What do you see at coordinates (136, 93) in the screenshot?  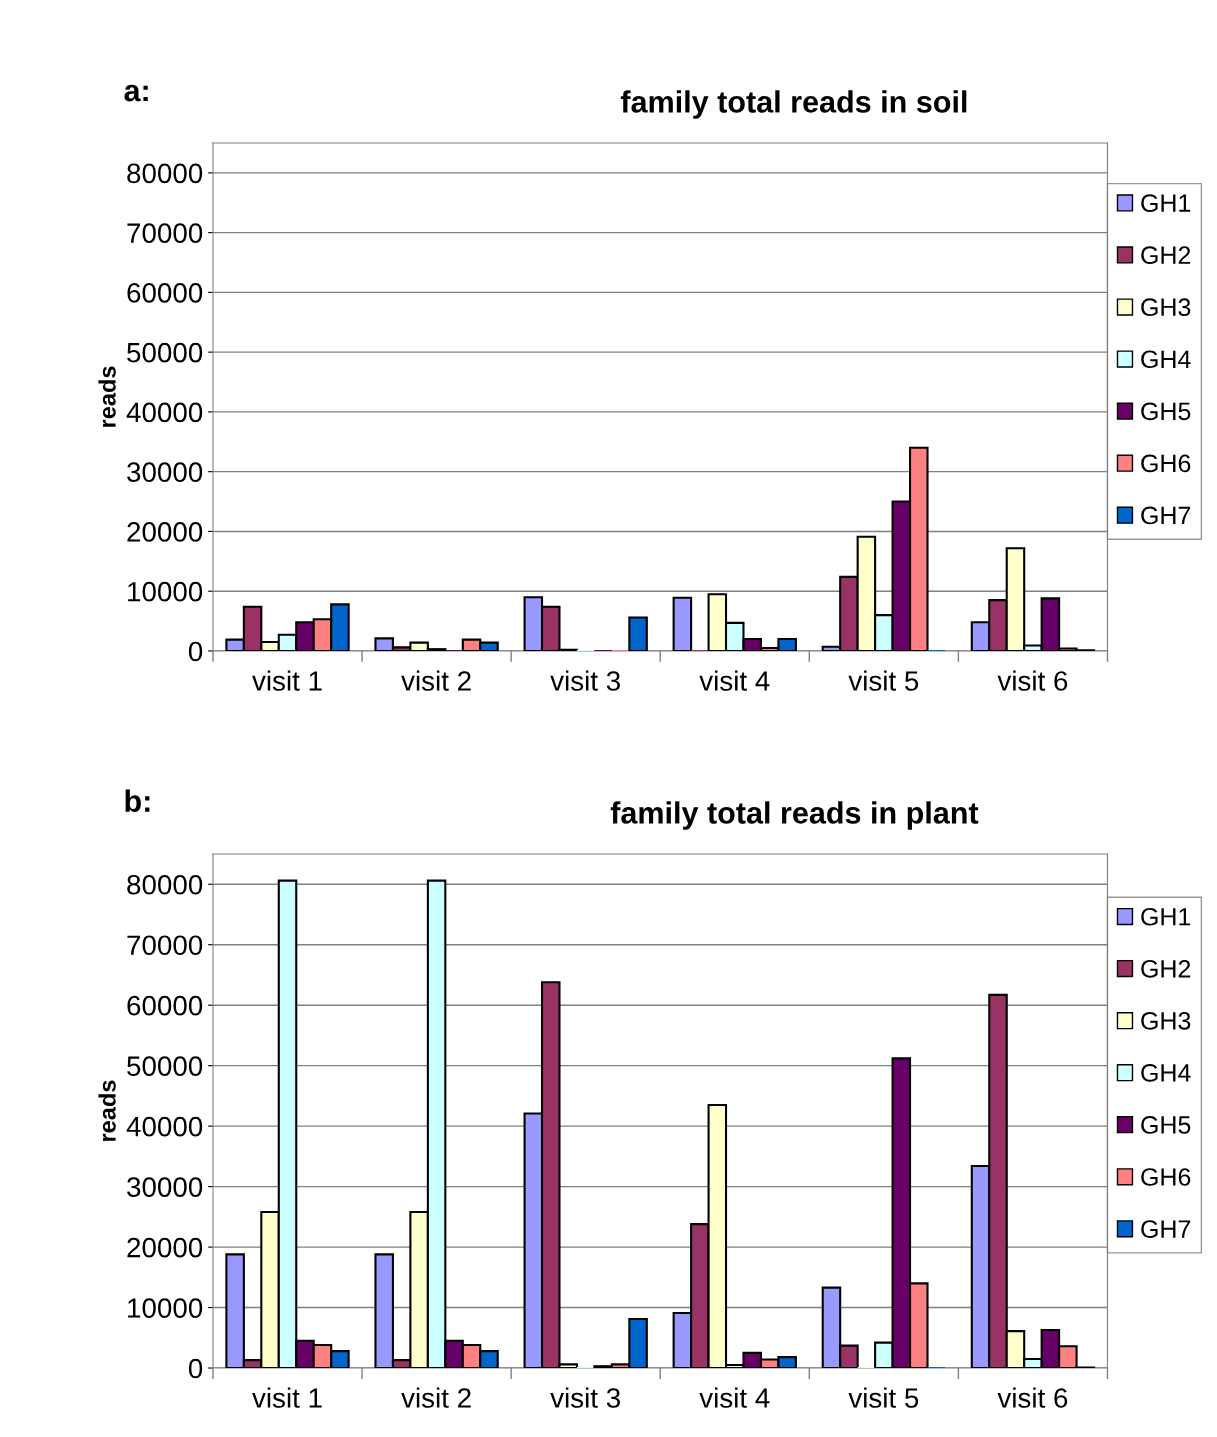 I see `text: a:` at bounding box center [136, 93].